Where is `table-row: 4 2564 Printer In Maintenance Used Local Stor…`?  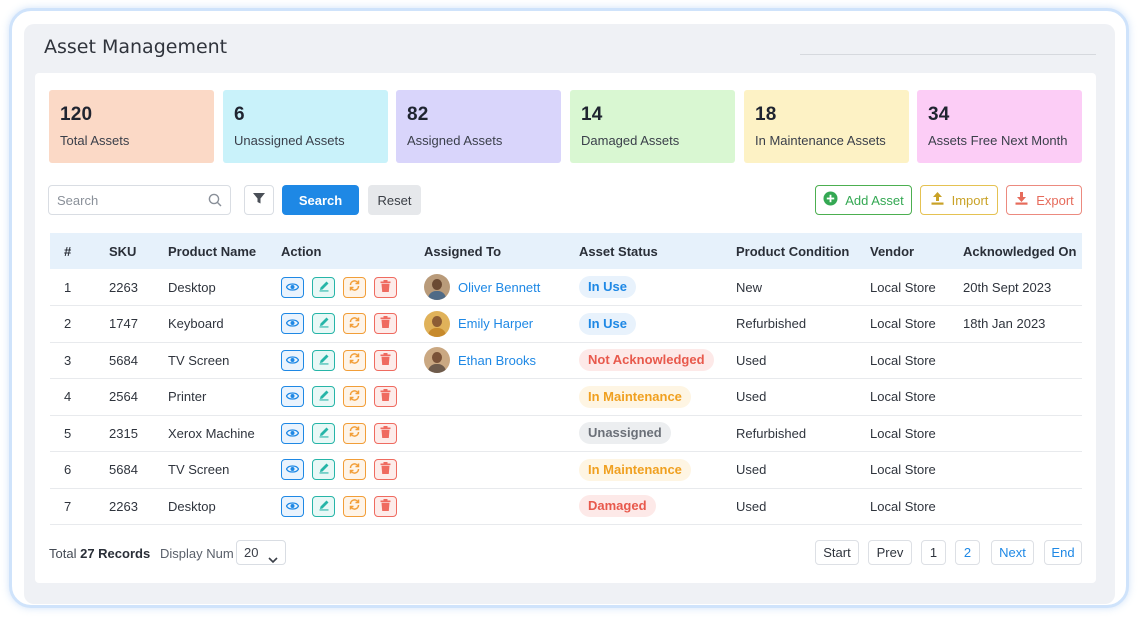 table-row: 4 2564 Printer In Maintenance Used Local Stor… is located at coordinates (566, 397).